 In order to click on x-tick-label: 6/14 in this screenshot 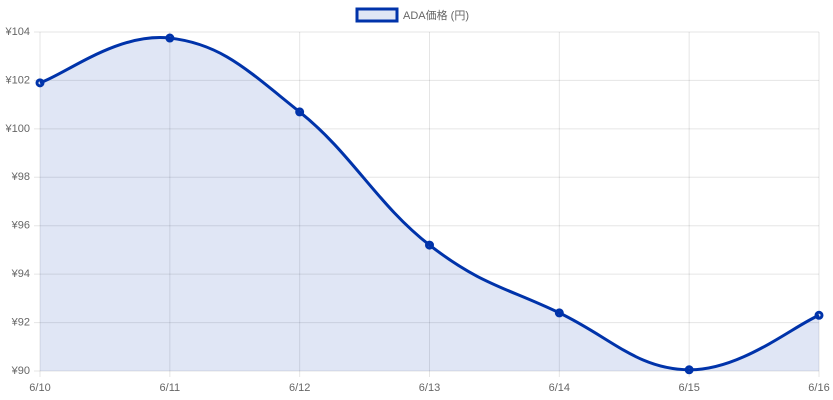, I will do `click(559, 388)`.